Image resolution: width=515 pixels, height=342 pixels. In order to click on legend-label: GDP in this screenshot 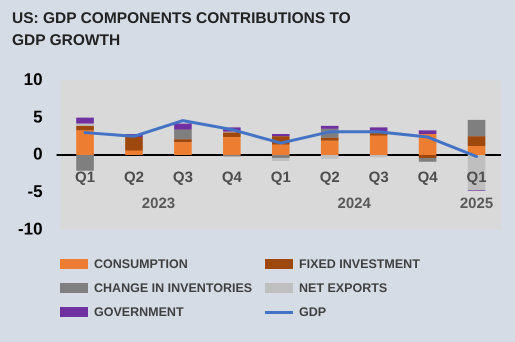, I will do `click(312, 312)`.